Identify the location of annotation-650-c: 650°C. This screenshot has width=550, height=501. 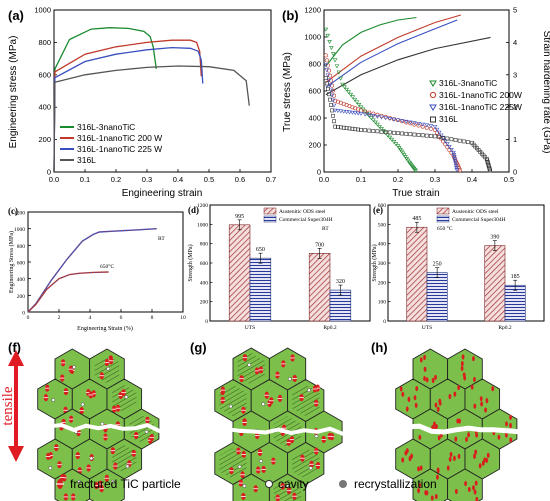
(107, 266).